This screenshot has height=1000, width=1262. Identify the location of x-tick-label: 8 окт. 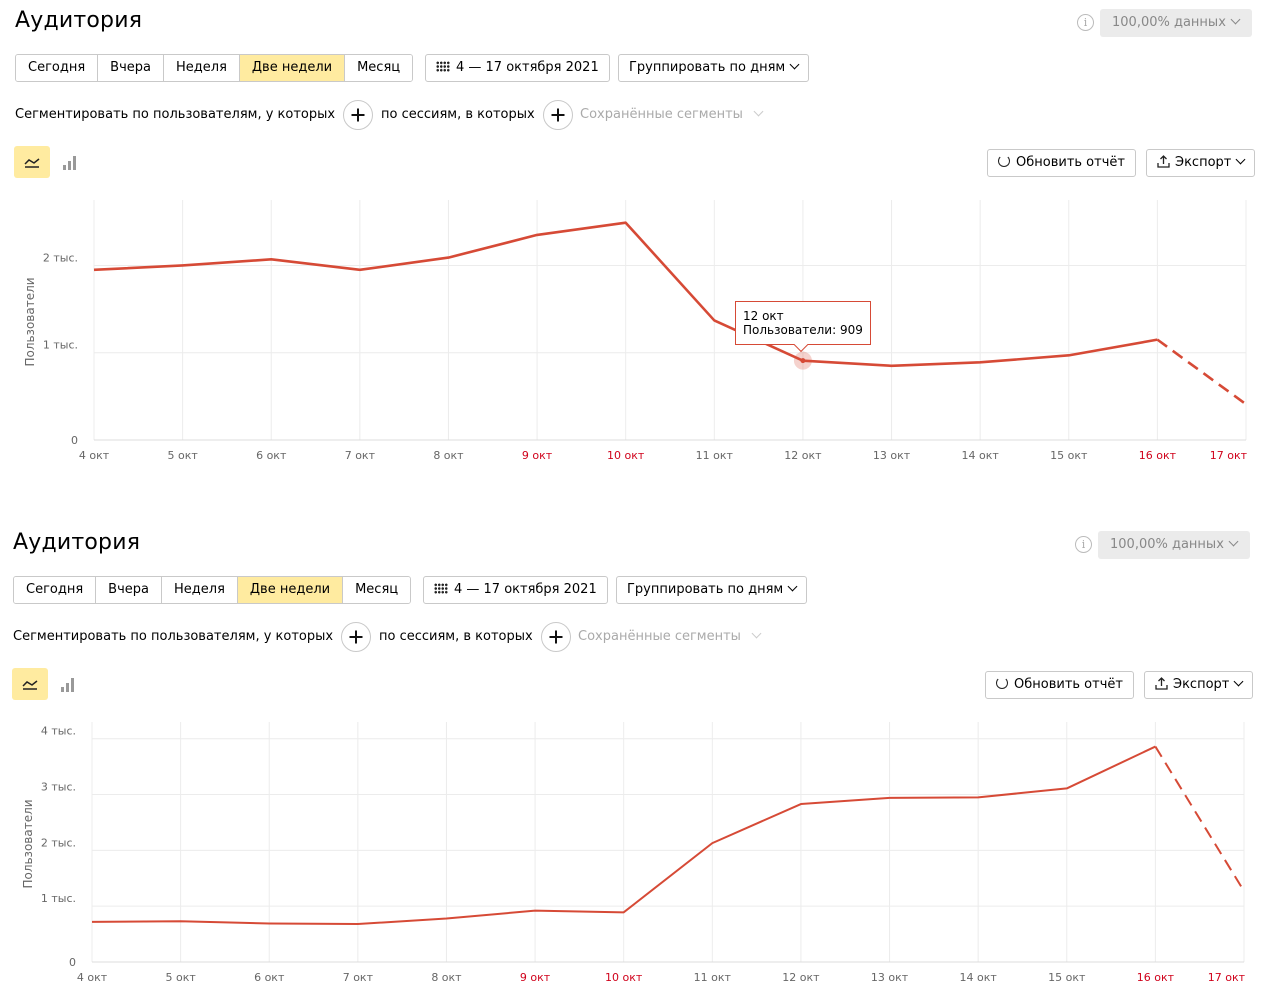
(448, 455).